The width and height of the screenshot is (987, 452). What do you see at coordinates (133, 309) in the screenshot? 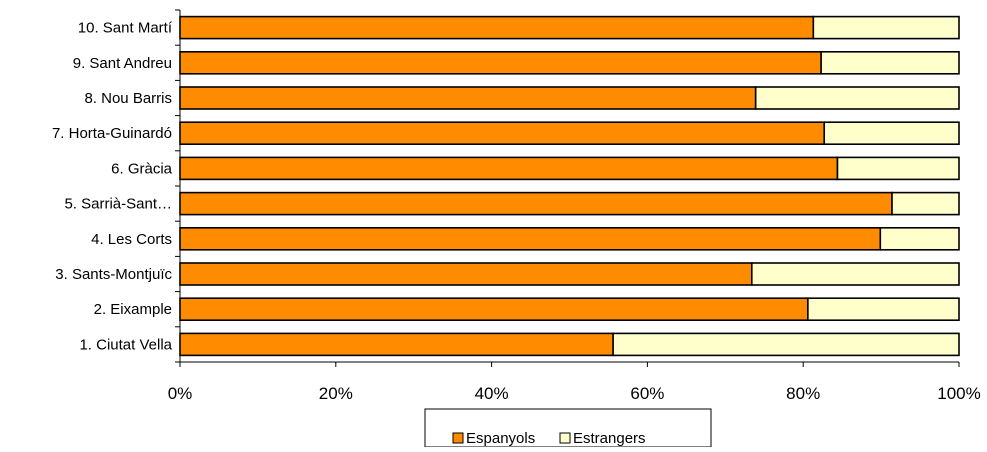
I see `category-label: 2. Eixample` at bounding box center [133, 309].